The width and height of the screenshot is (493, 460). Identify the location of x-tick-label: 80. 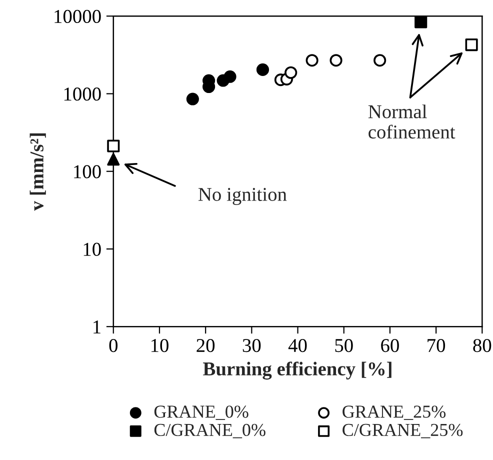
(482, 345).